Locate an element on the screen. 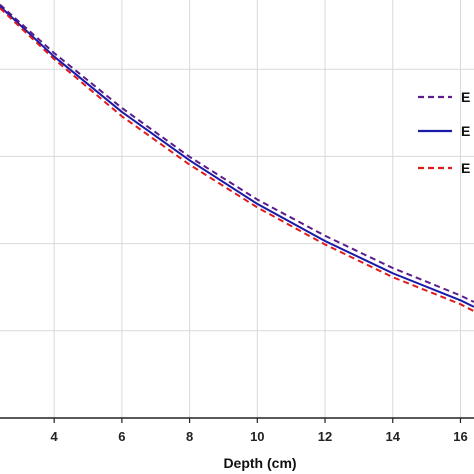 Image resolution: width=474 pixels, height=474 pixels. x-tick-label-6: 16 is located at coordinates (460, 436).